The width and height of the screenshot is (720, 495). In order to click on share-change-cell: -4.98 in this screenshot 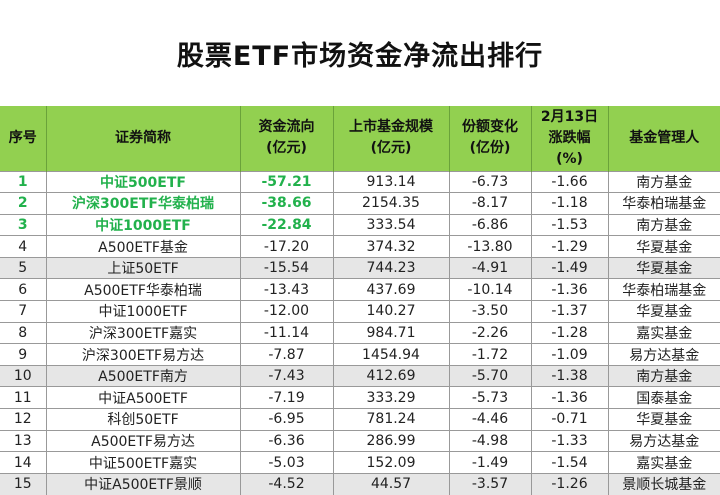, I will do `click(489, 440)`.